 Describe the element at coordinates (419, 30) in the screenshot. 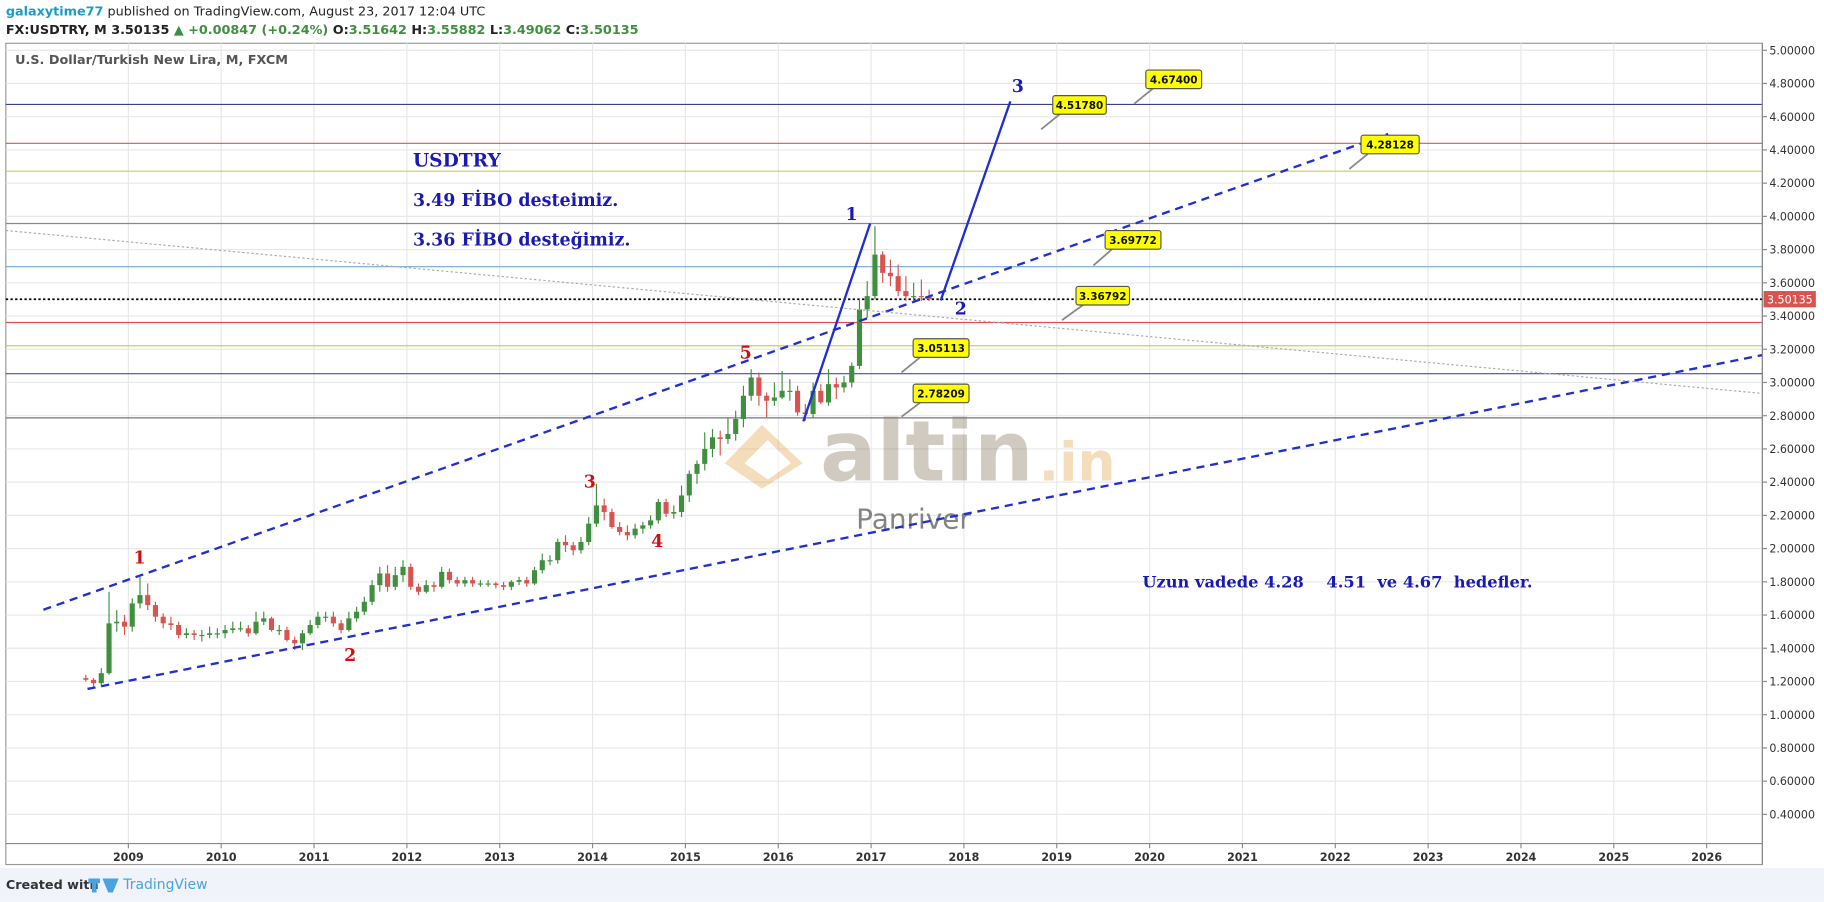

I see `ohlc-label: H:` at that location.